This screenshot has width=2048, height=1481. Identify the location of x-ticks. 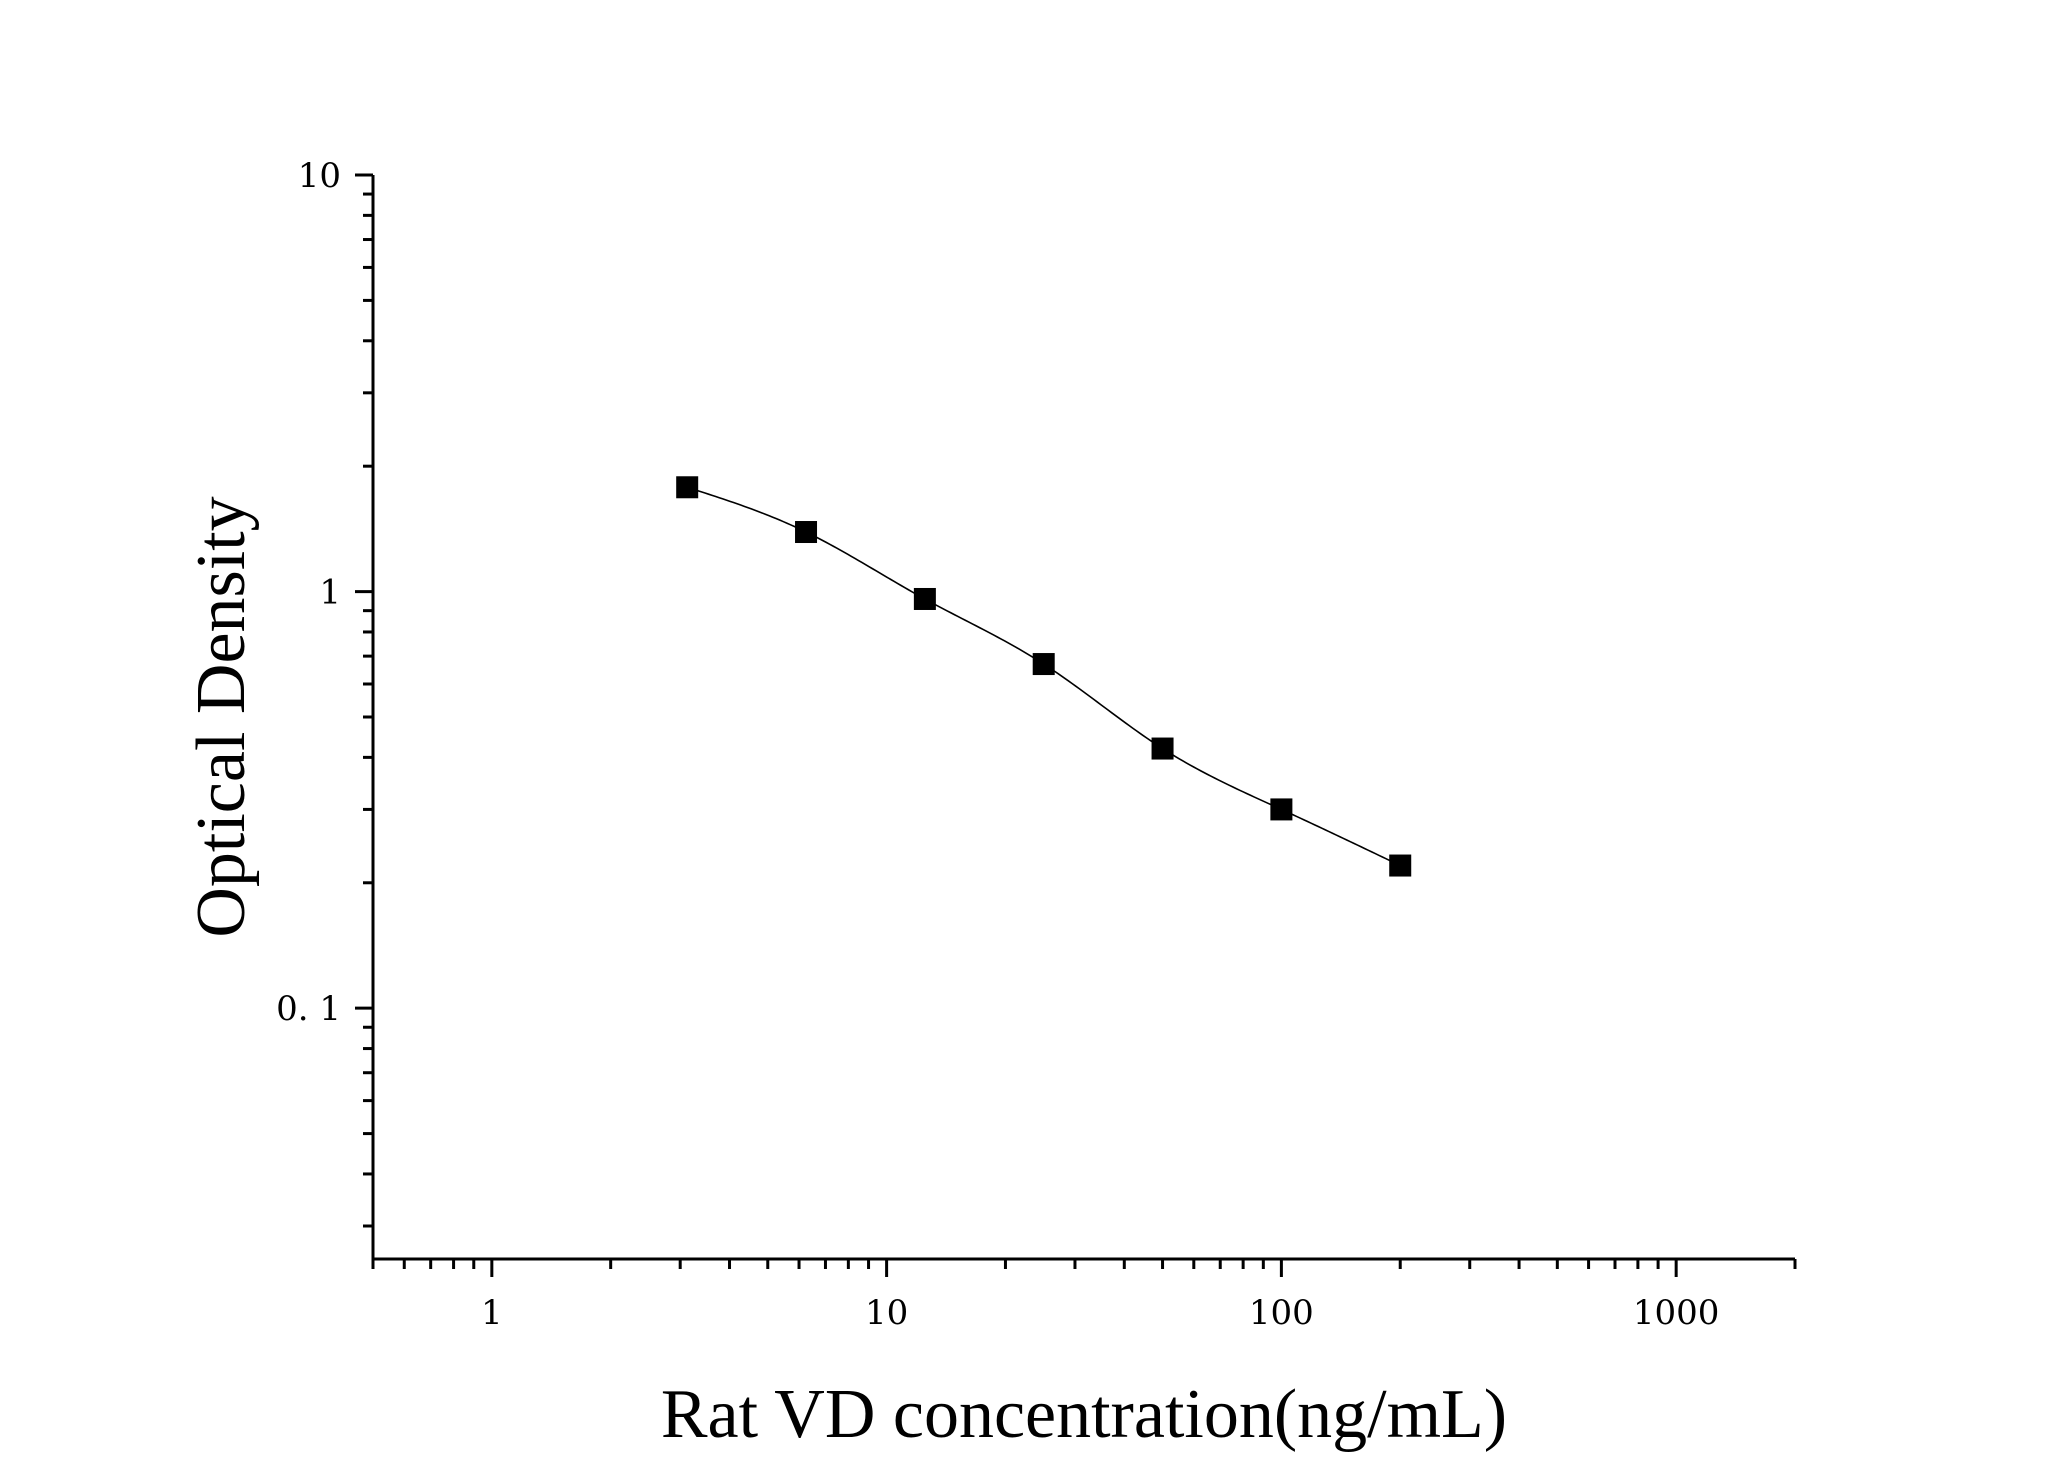
(1084, 1268).